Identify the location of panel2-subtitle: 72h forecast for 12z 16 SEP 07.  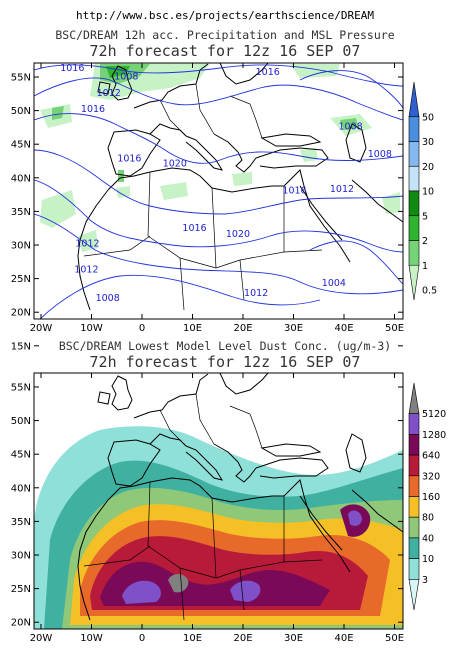
(225, 362).